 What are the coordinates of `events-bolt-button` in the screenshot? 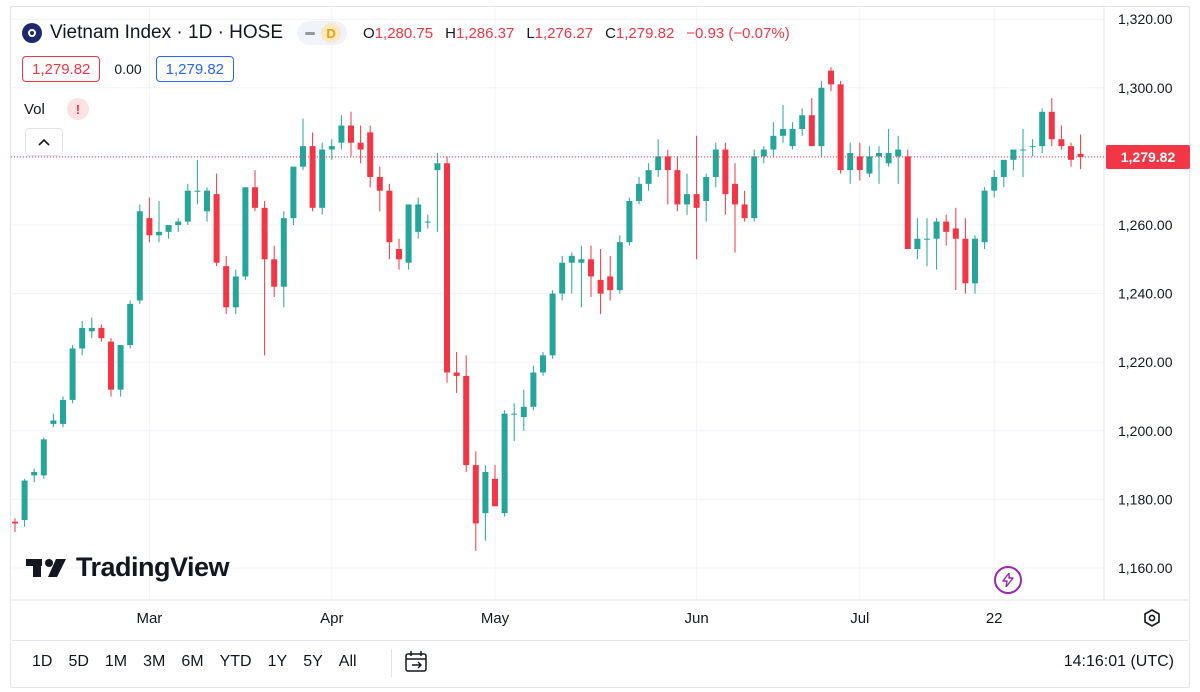 It's located at (1008, 580).